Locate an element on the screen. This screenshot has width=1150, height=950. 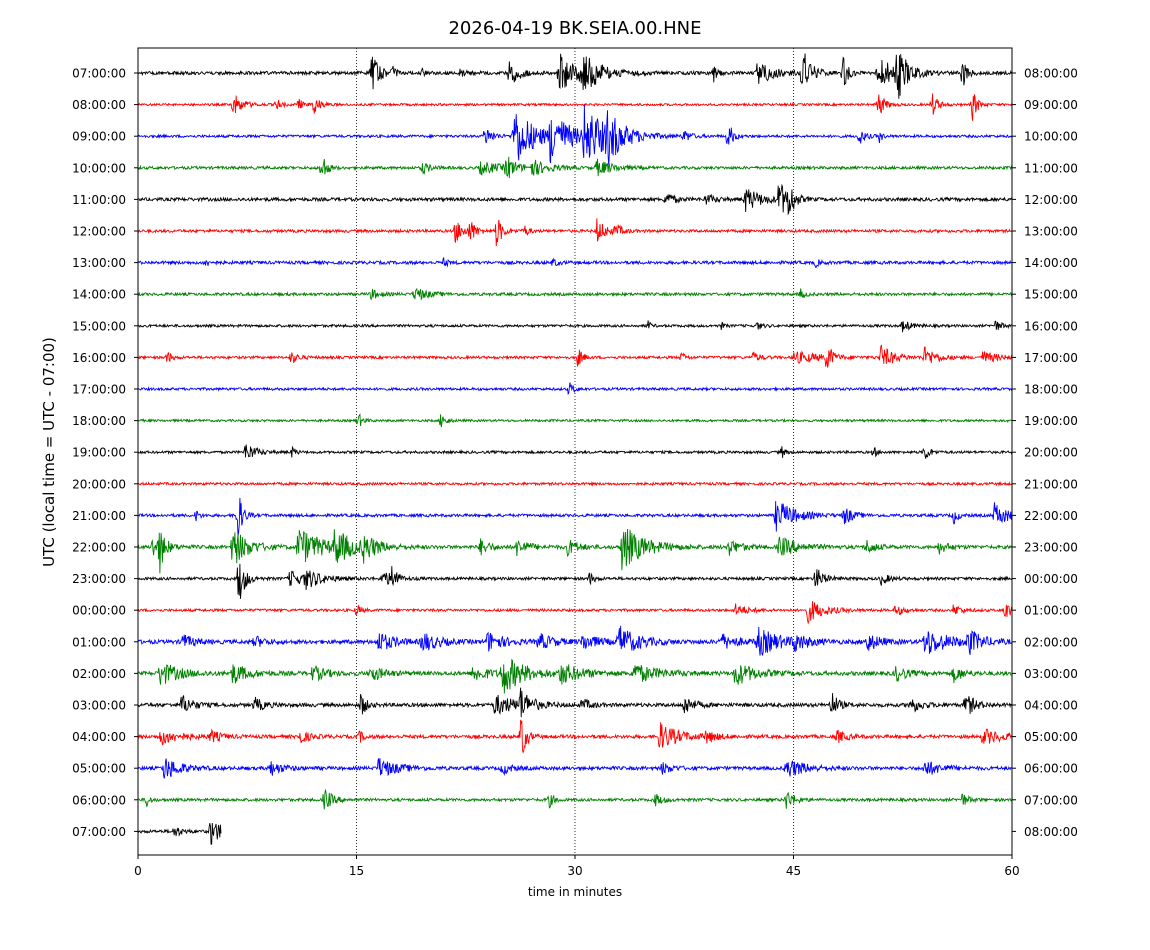
left-time-label: 10:00:00 is located at coordinates (99, 168).